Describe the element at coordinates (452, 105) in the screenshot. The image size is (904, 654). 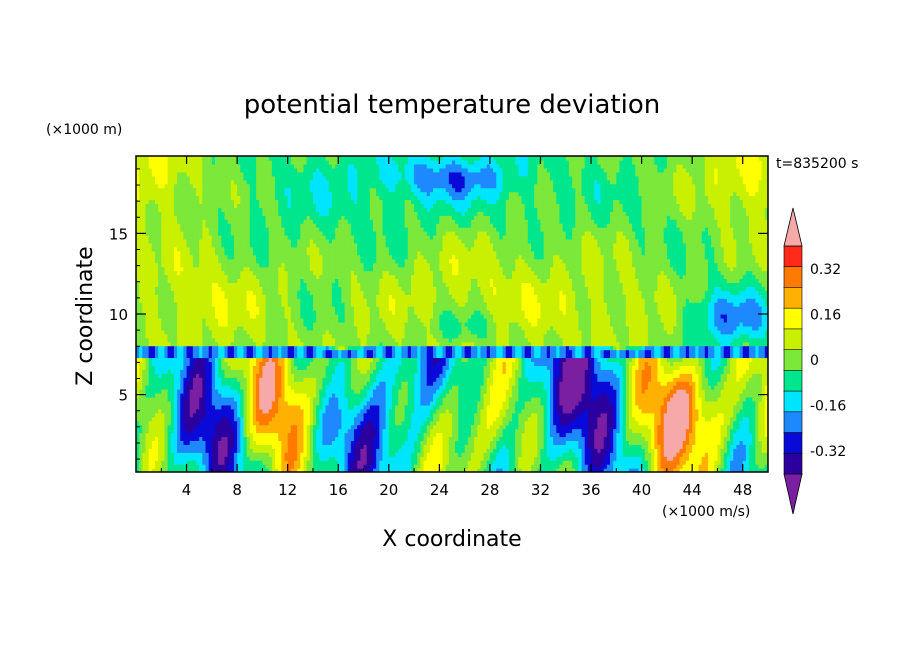
I see `chart-title: potential temperature deviation` at that location.